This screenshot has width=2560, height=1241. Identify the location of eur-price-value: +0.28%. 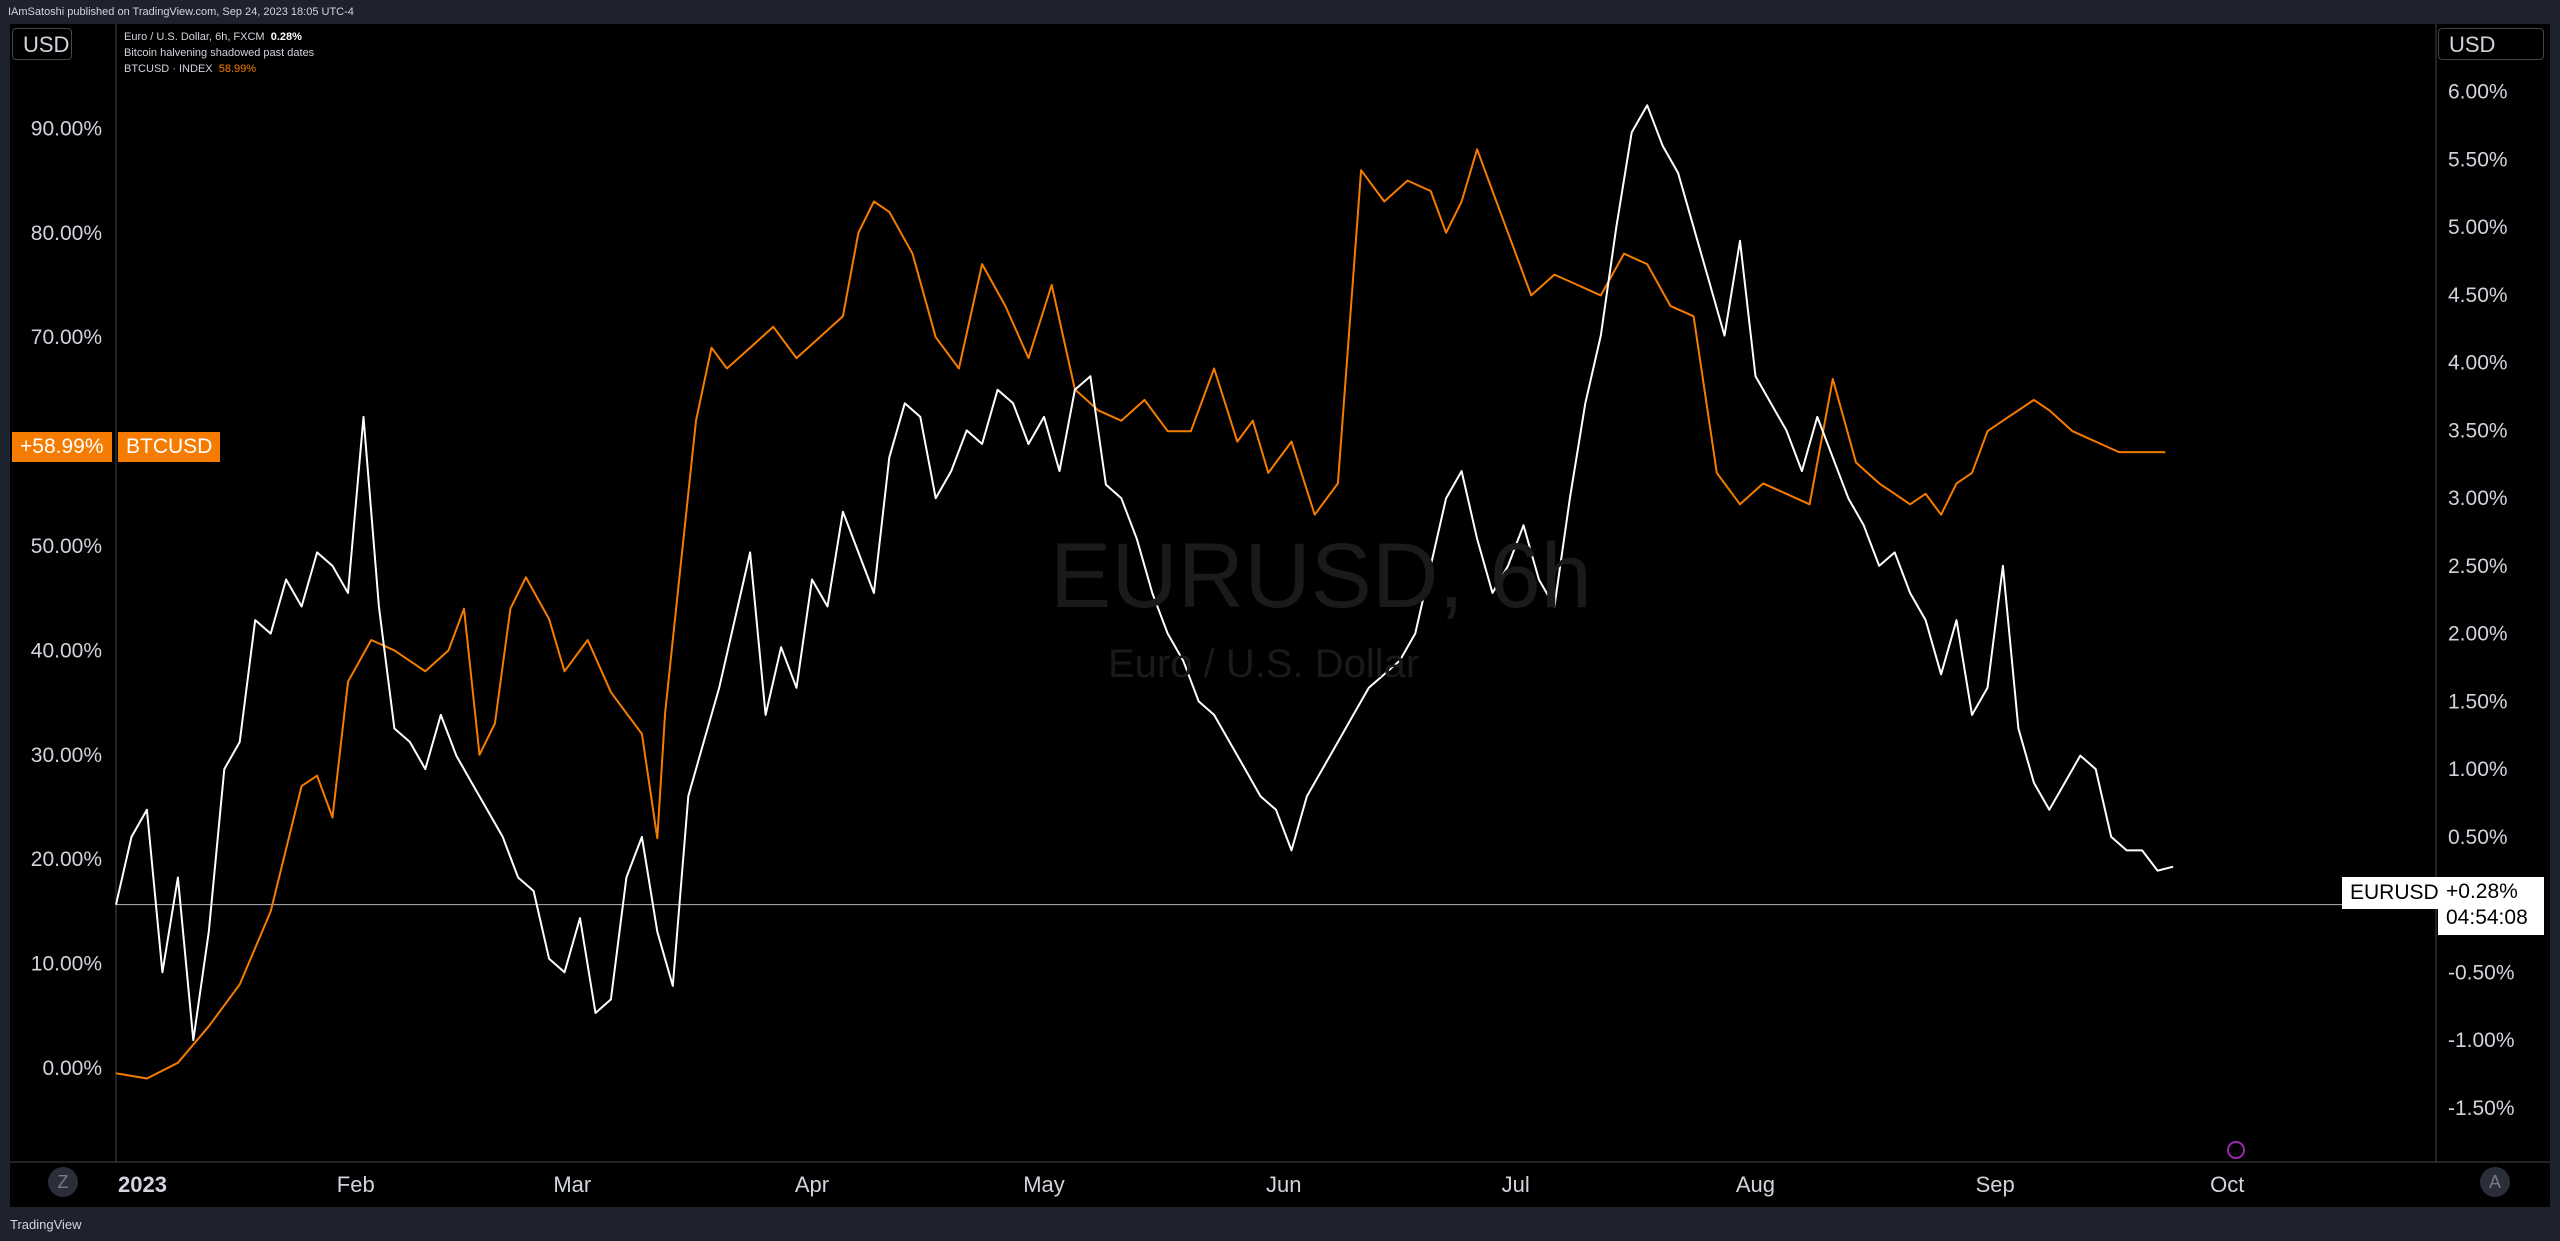
(2482, 891).